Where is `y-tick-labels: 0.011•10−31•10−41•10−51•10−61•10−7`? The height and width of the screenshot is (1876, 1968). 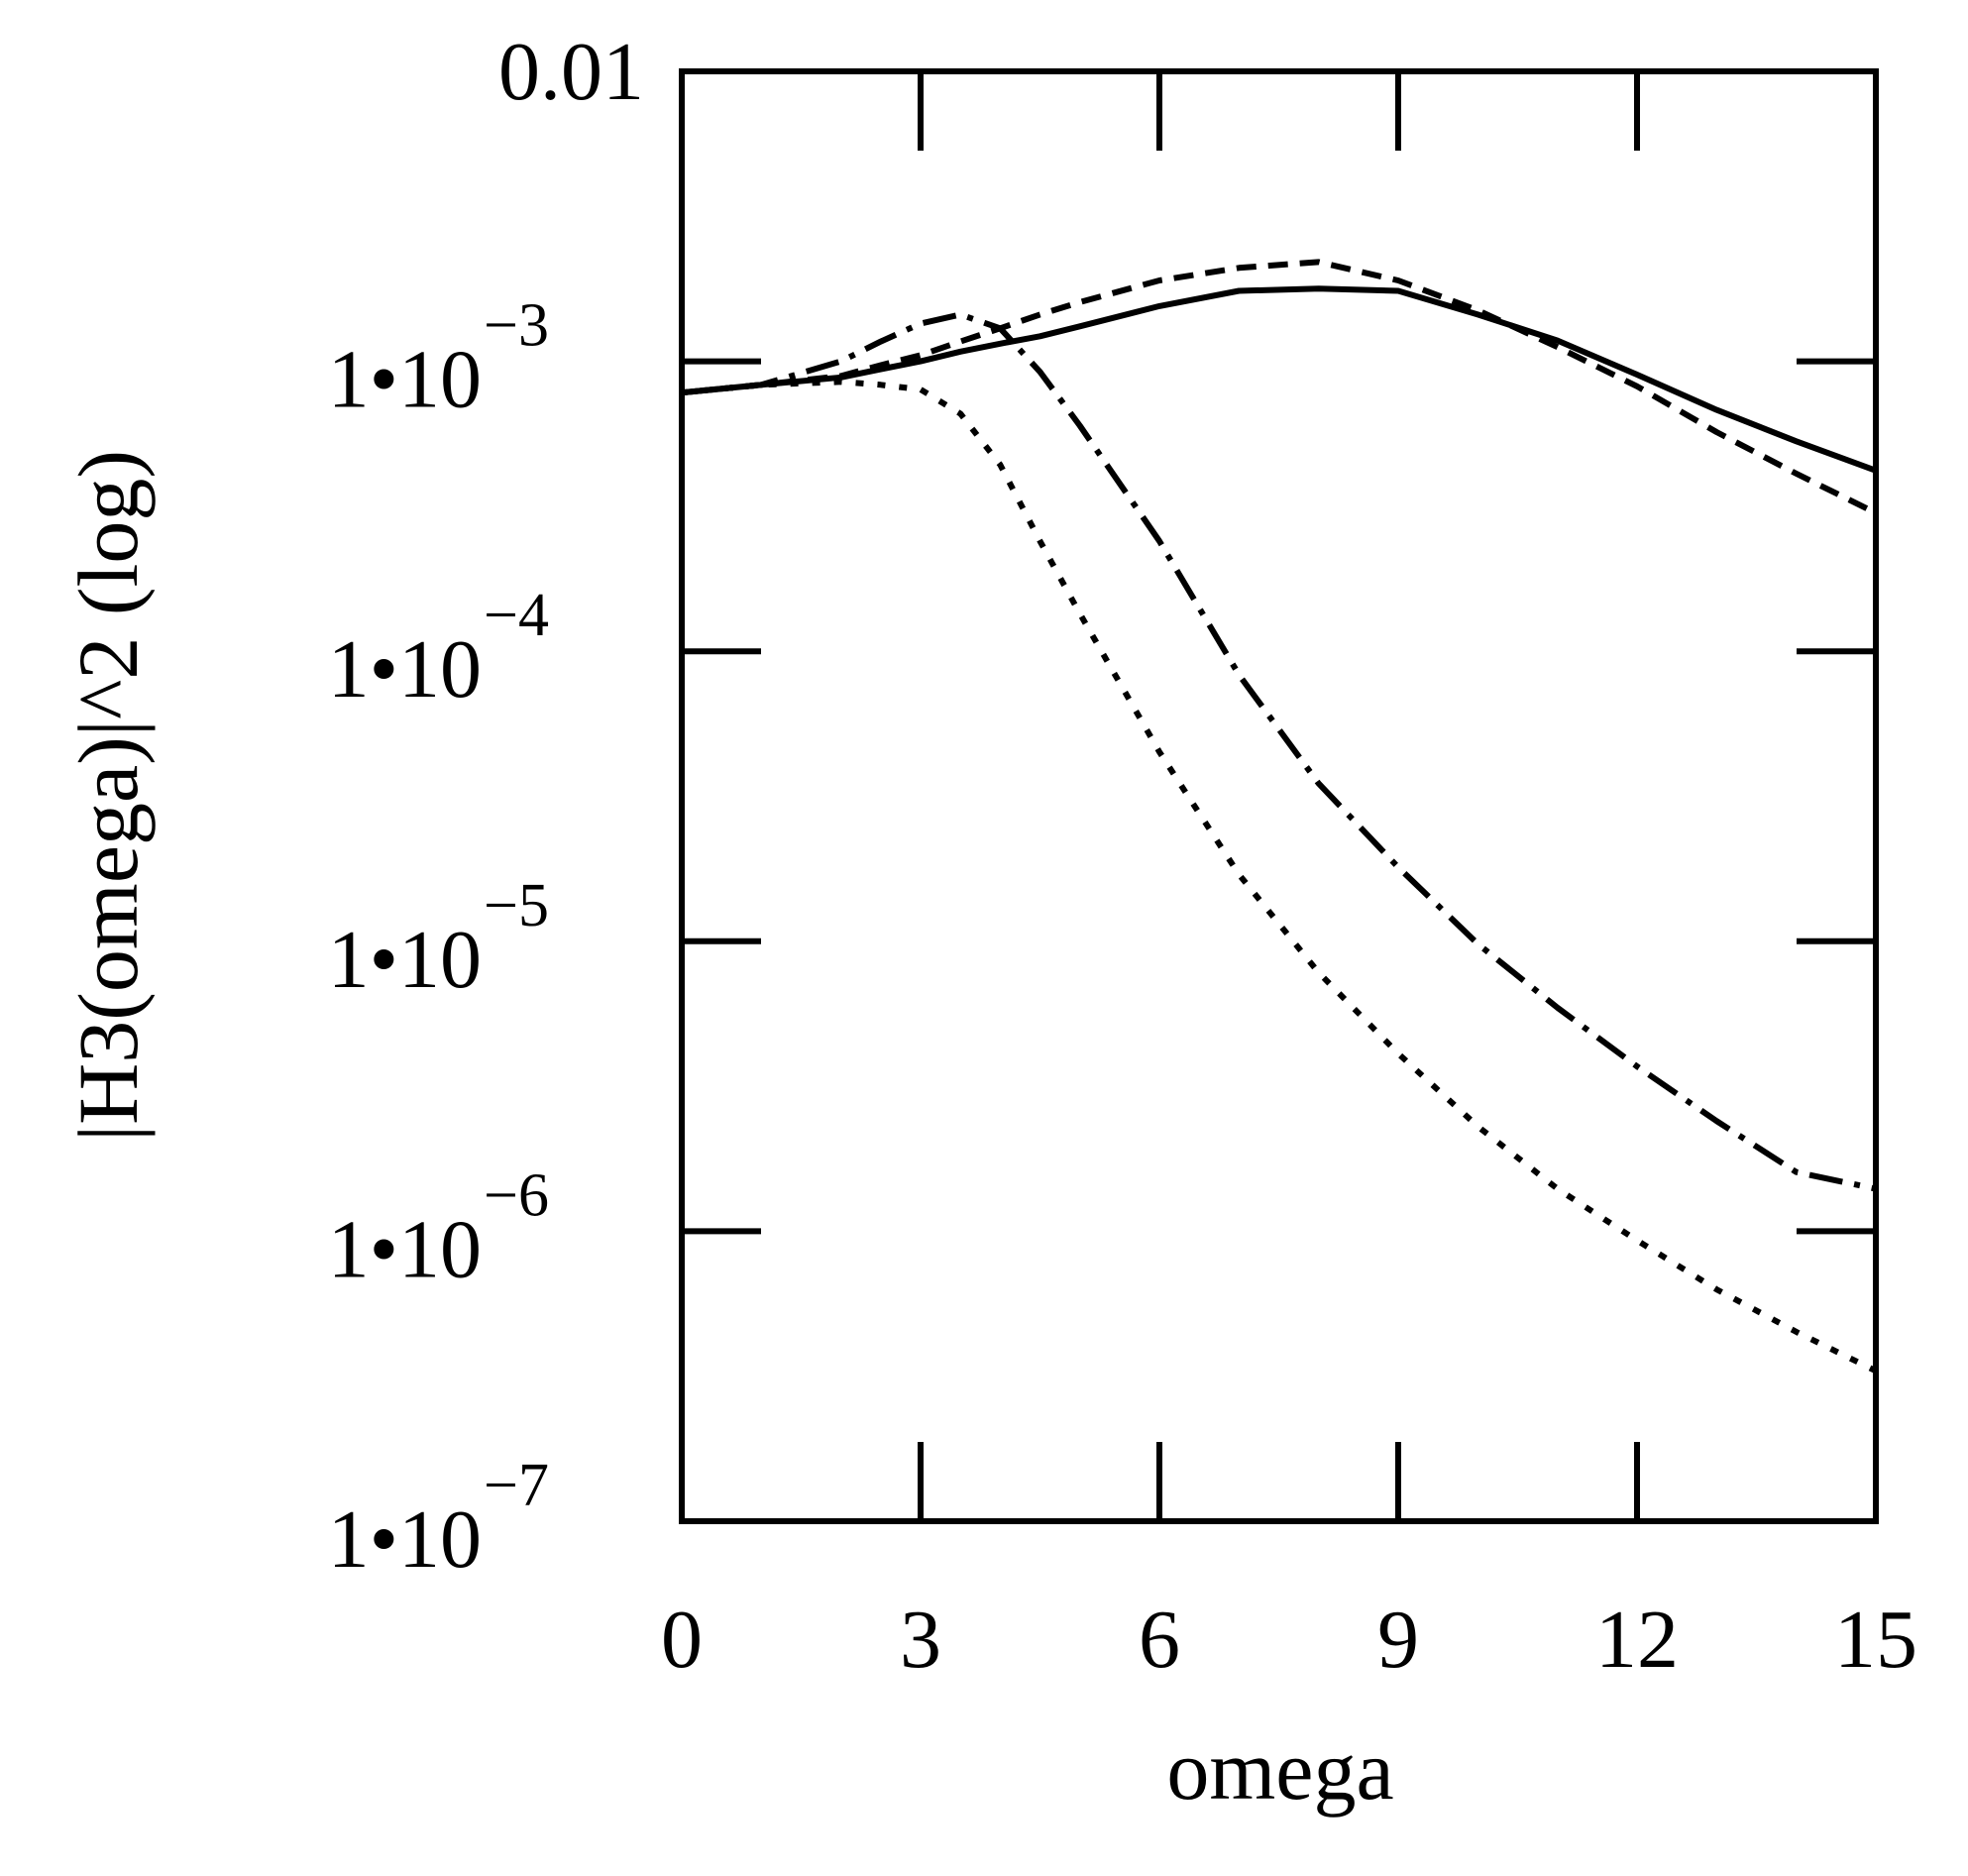
y-tick-labels: 0.011•10−31•10−41•10−51•10−61•10−7 is located at coordinates (486, 806).